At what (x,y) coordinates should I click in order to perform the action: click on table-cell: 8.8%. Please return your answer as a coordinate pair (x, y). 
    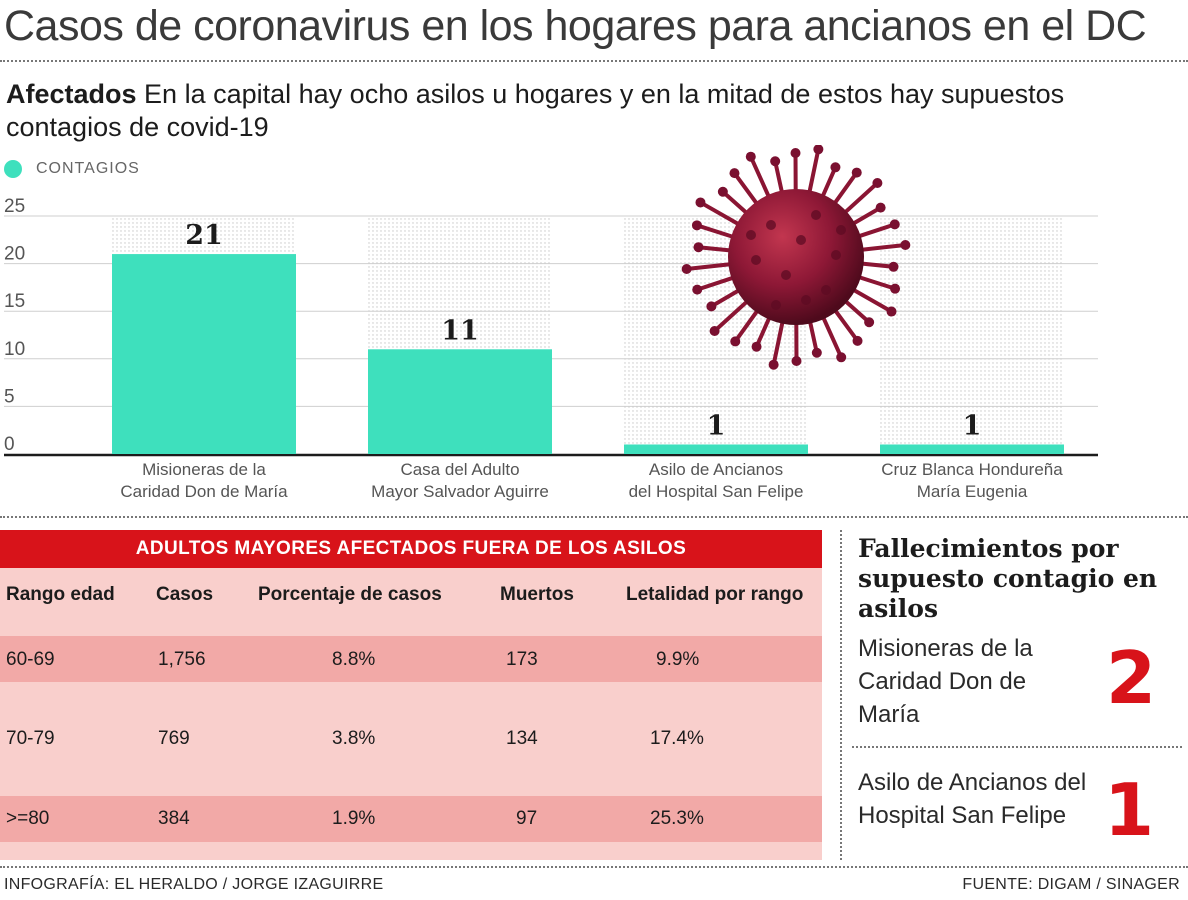
    Looking at the image, I should click on (354, 659).